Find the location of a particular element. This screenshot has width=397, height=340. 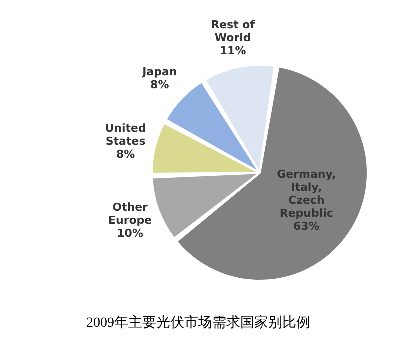

data-label: 63% is located at coordinates (306, 226).